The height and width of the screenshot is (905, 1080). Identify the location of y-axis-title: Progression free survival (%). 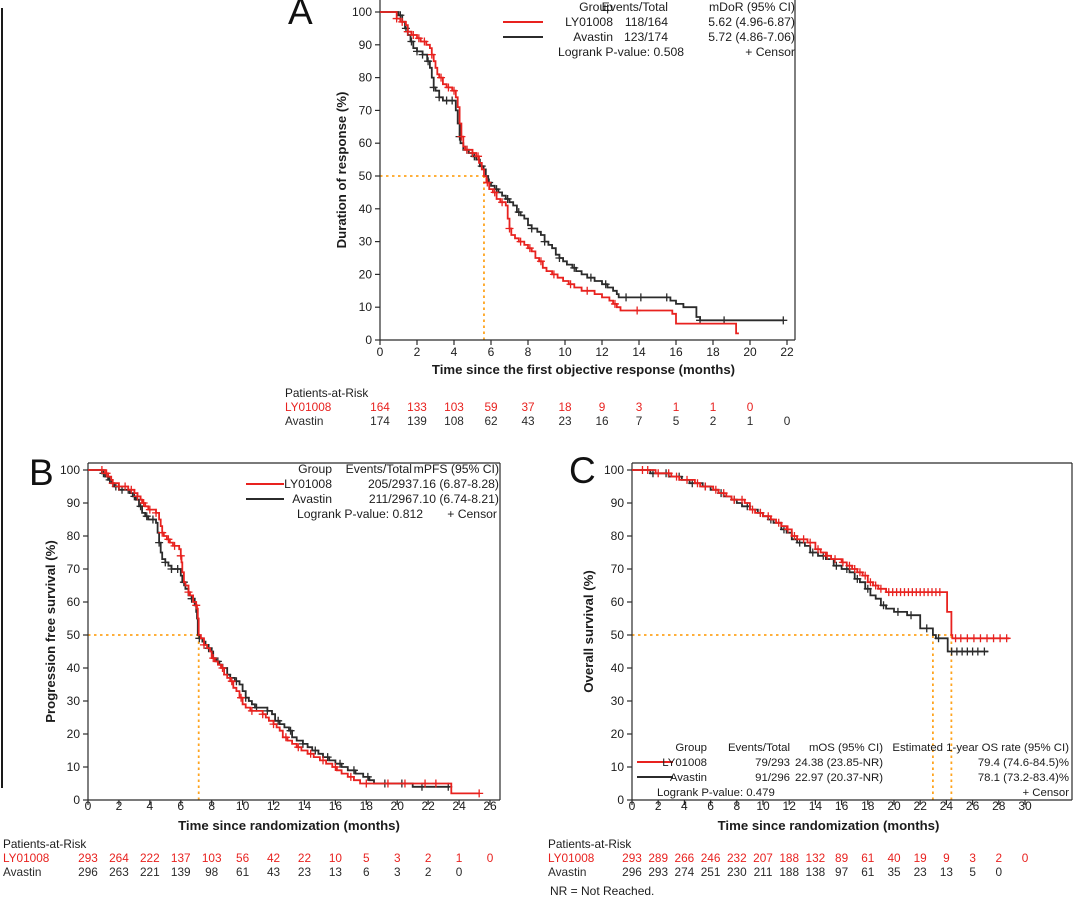
(50, 631).